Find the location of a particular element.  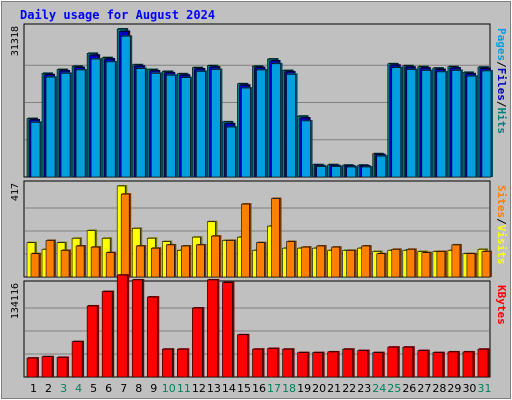

x-tick-label: 22 is located at coordinates (349, 388).